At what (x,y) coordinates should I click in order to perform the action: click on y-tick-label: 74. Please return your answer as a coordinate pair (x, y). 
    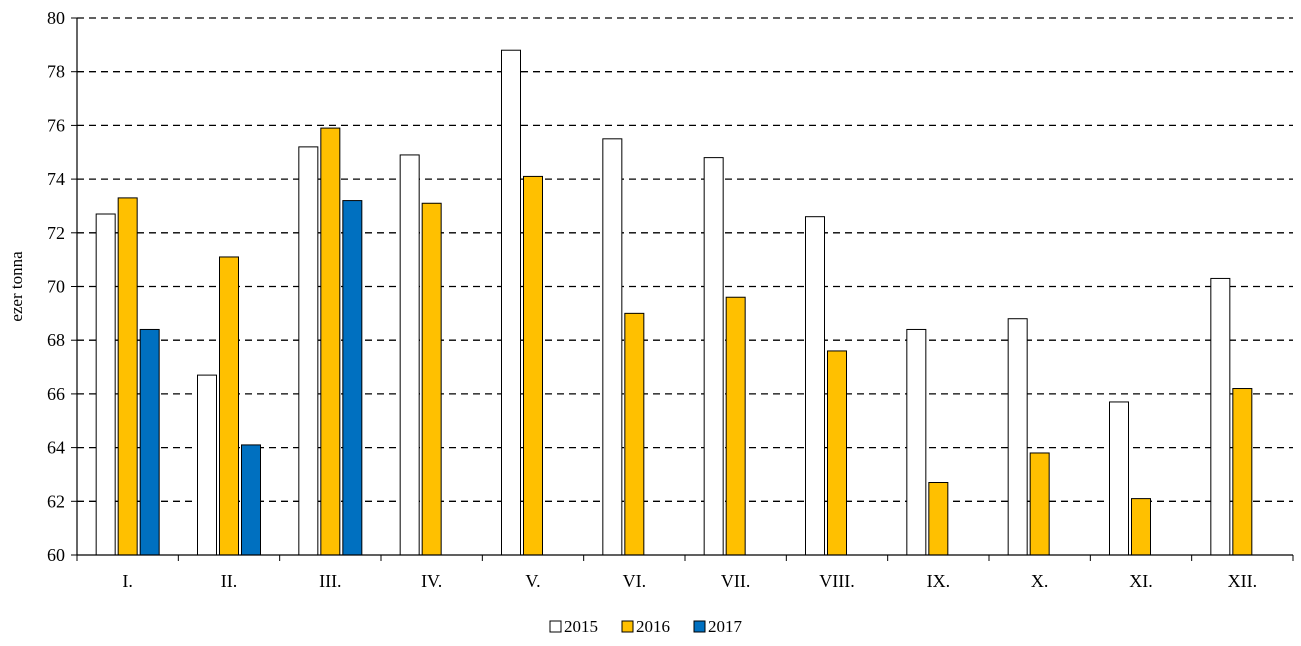
    Looking at the image, I should click on (56, 179).